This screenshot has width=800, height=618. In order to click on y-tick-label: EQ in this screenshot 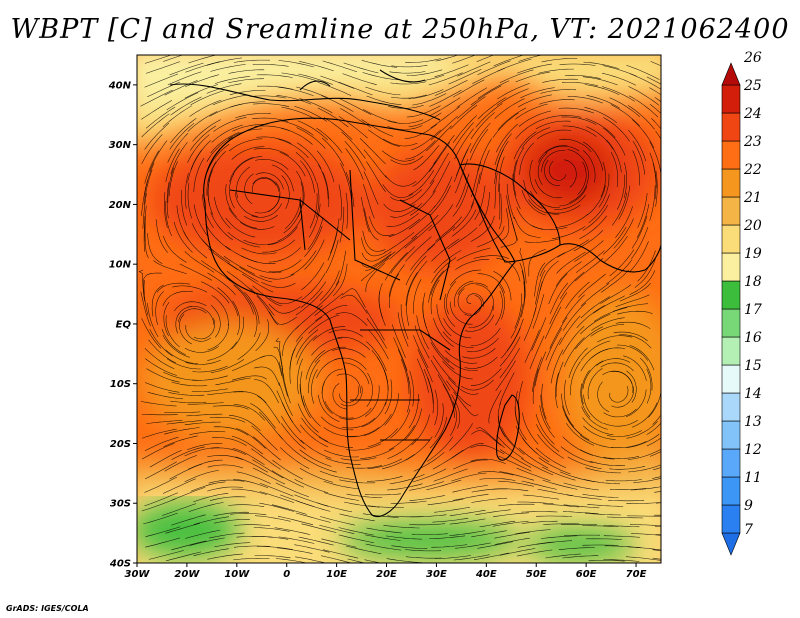, I will do `click(124, 324)`.